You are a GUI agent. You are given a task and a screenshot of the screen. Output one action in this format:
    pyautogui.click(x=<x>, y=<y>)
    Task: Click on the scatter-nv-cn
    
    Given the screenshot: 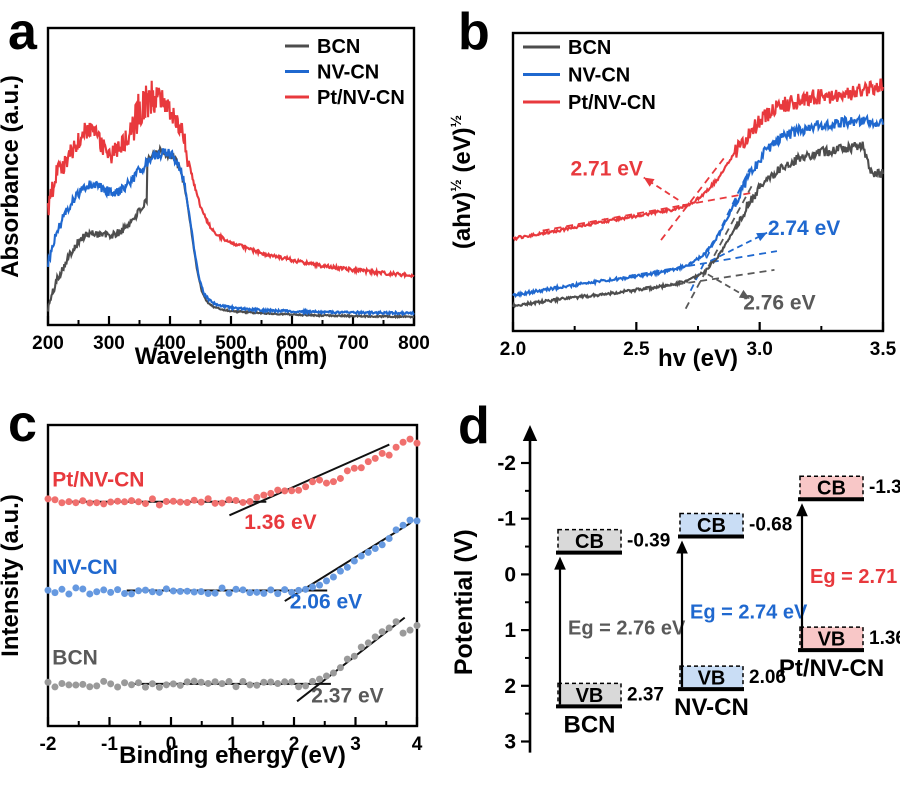 What is the action you would take?
    pyautogui.click(x=232, y=557)
    